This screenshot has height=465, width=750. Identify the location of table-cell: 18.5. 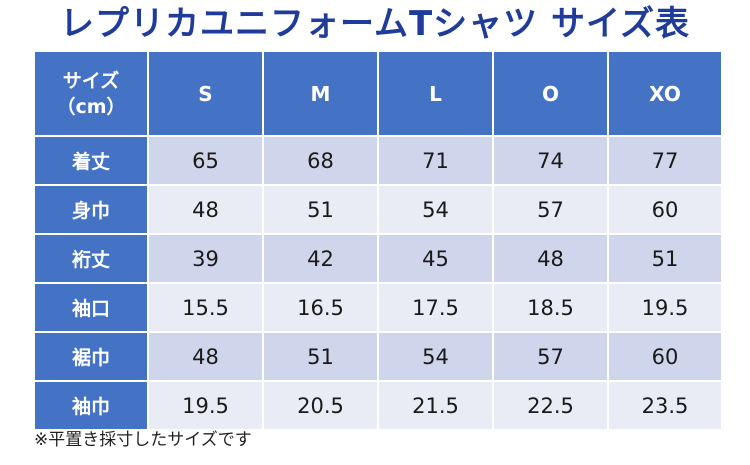
(550, 307).